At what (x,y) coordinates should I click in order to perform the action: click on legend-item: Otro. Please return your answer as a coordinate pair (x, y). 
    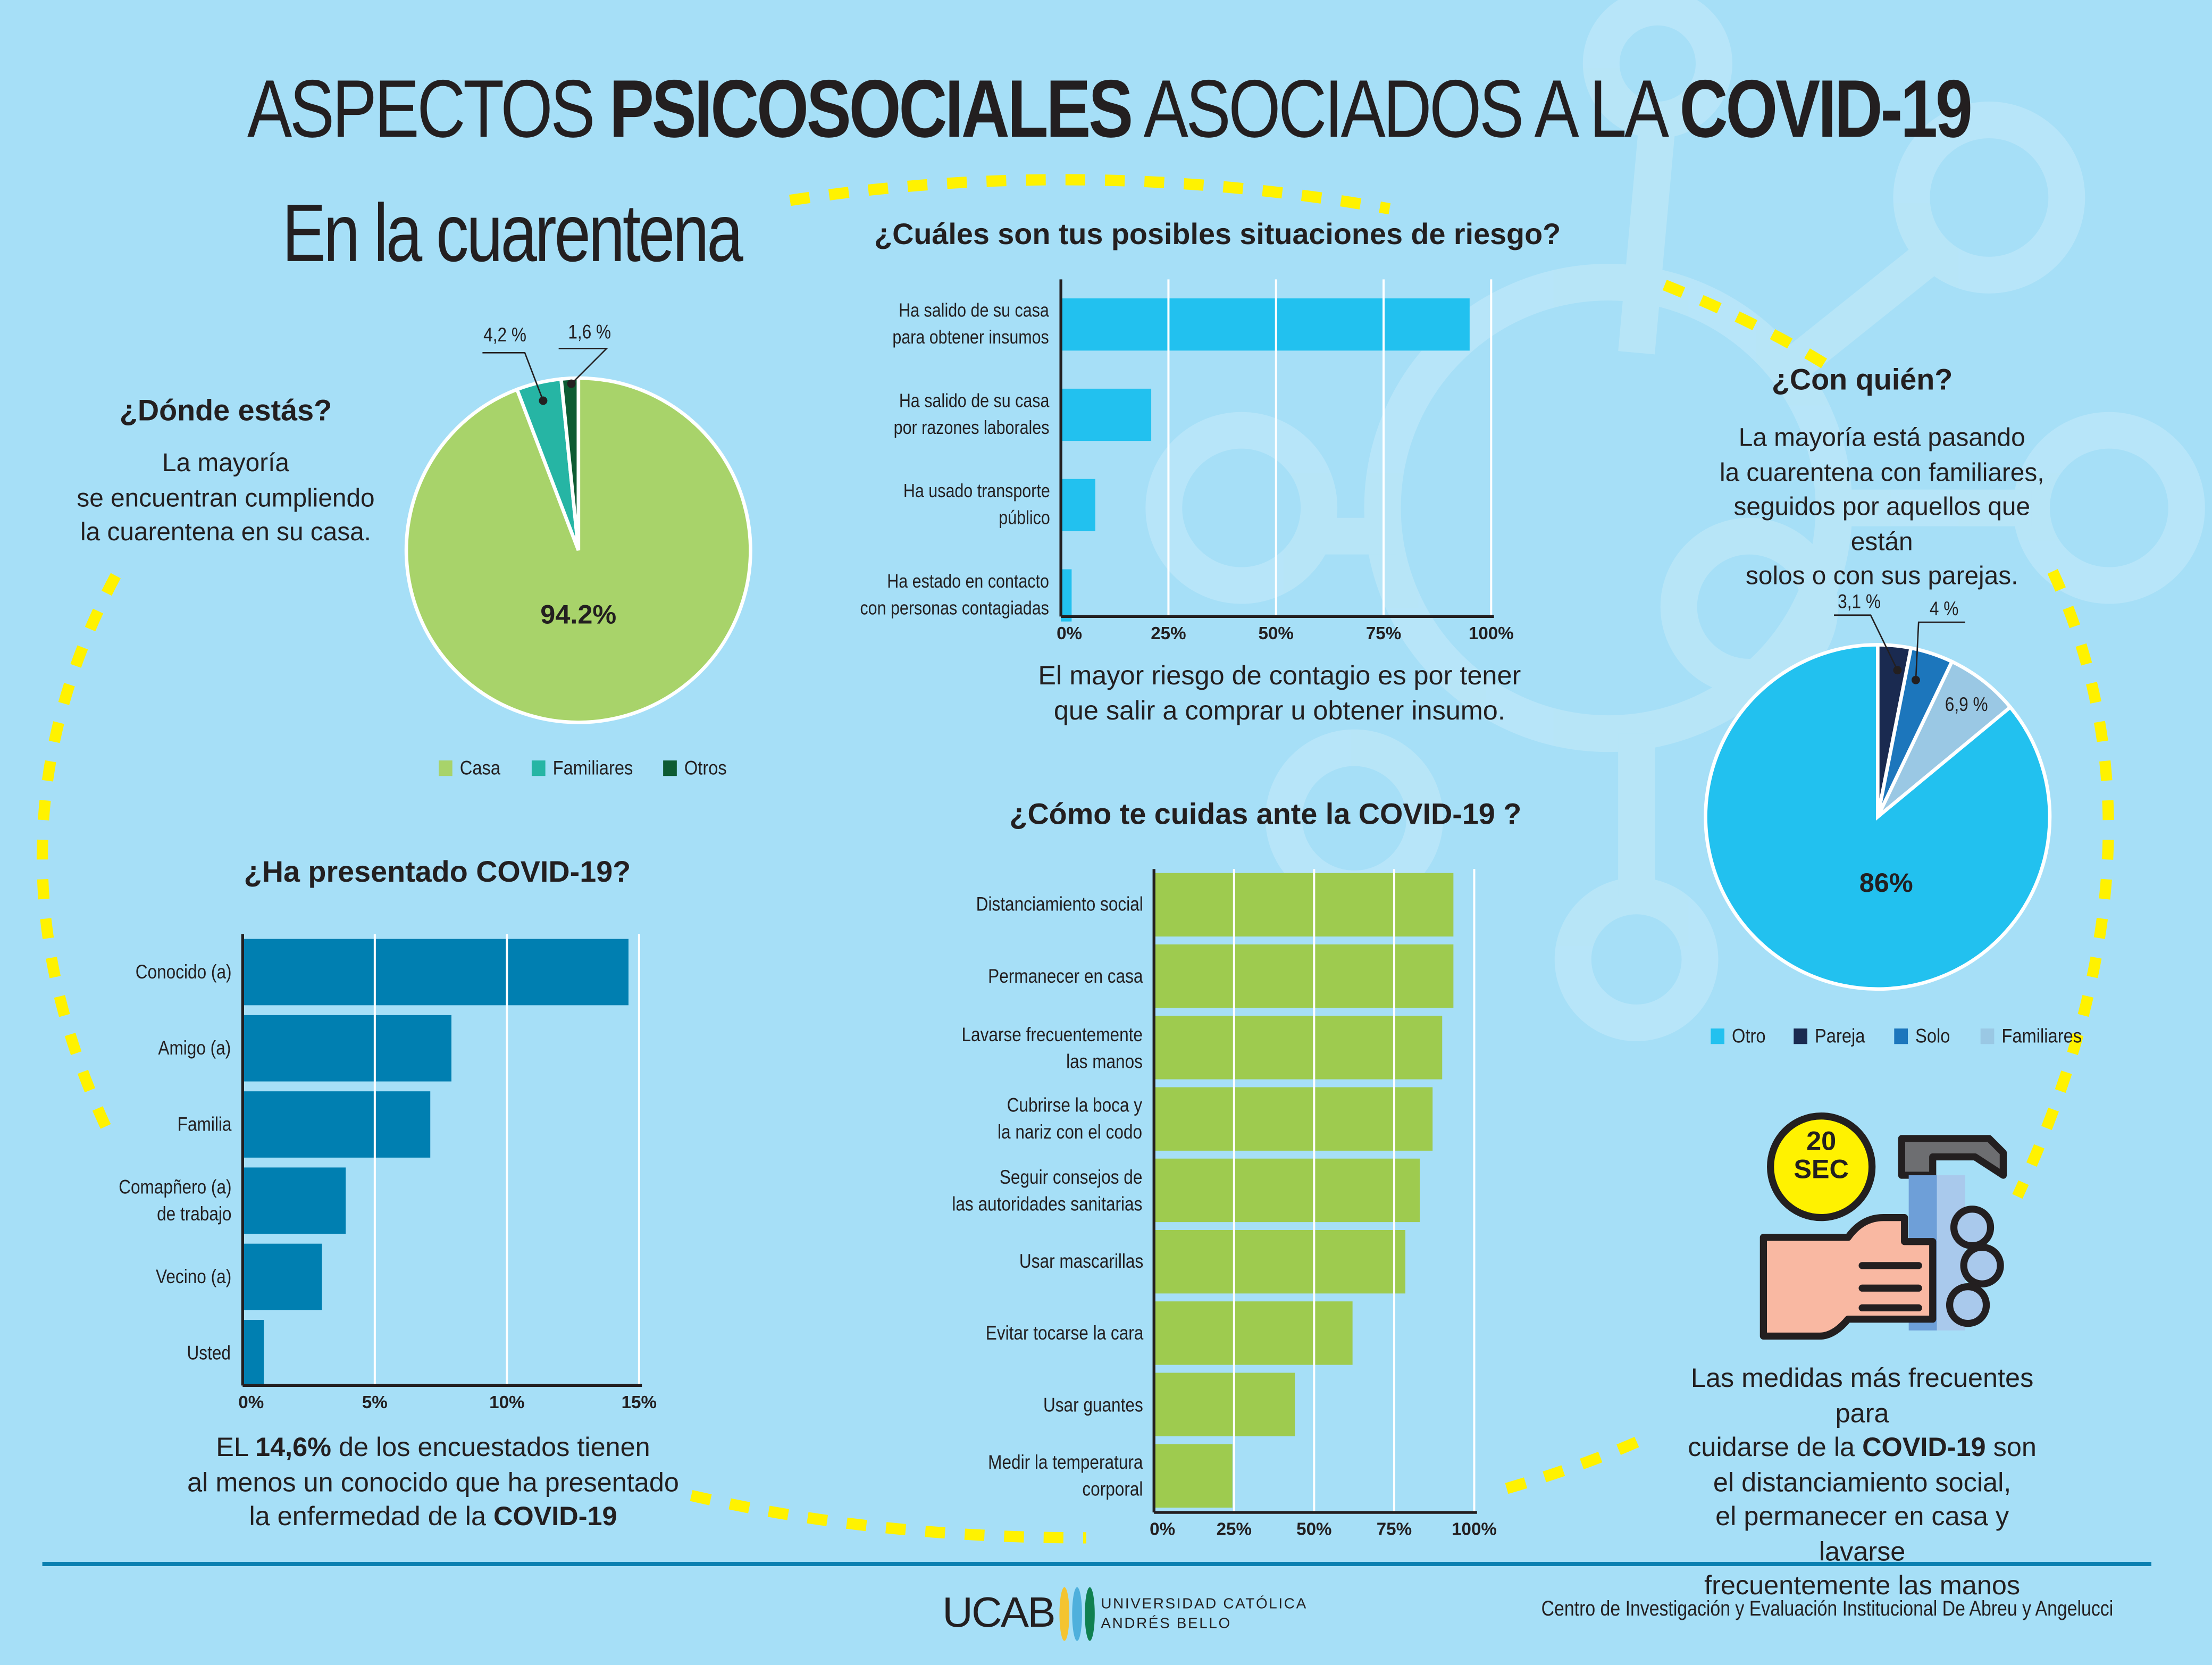
    Looking at the image, I should click on (1738, 1035).